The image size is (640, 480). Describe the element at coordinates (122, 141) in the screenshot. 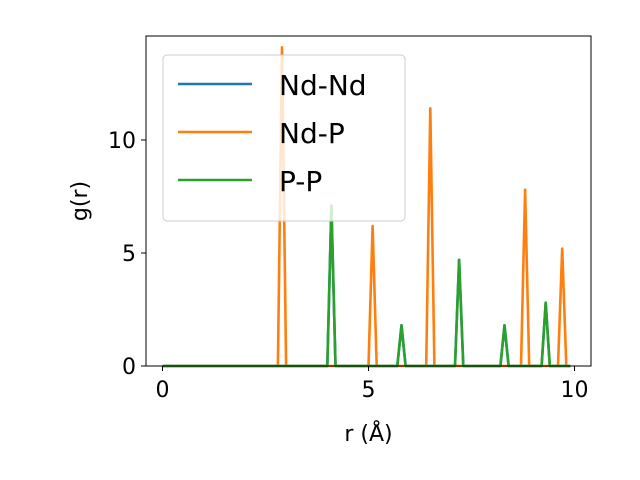

I see `y-tick-label: 10` at that location.